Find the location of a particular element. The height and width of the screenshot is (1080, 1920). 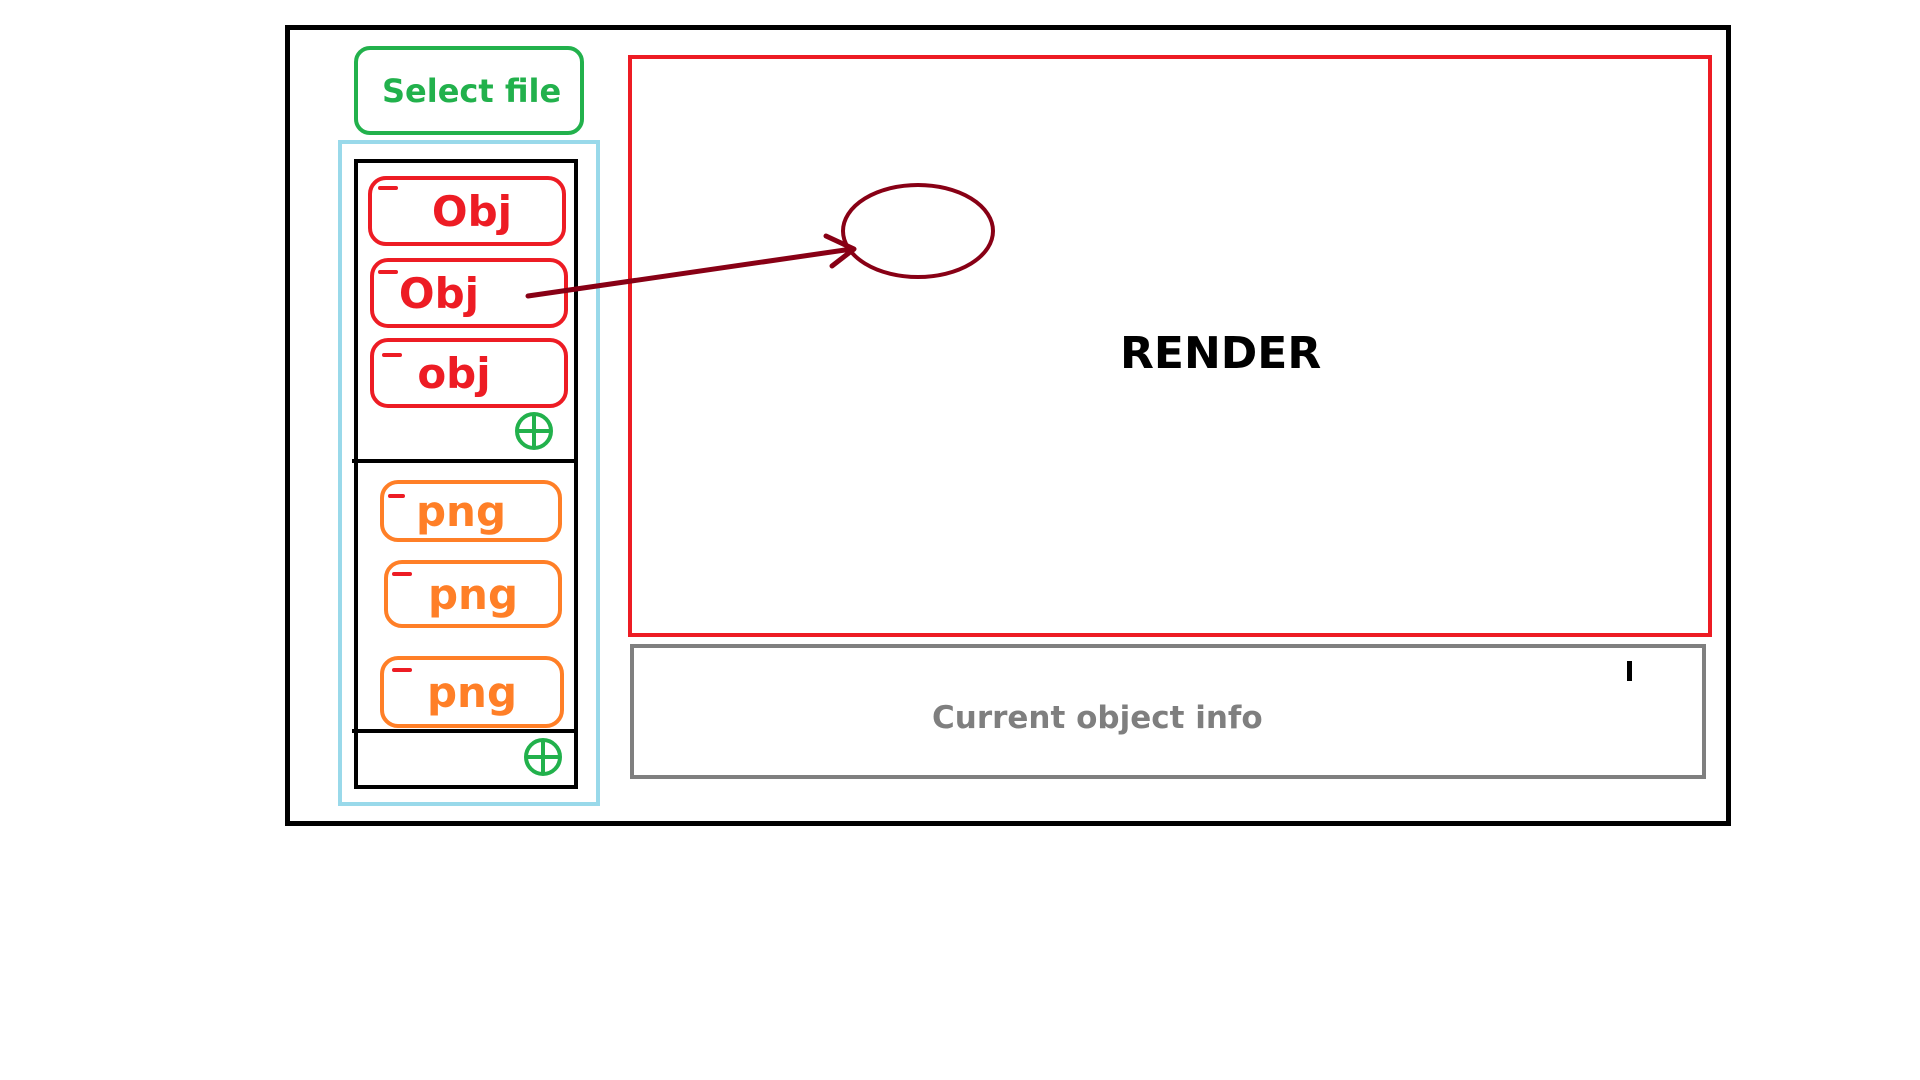

select-file-button: Select file is located at coordinates (469, 90).